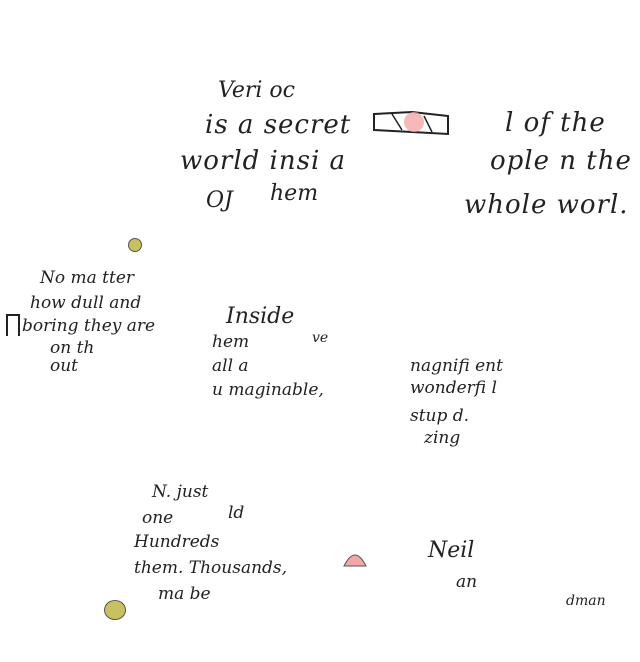 Image resolution: width=640 pixels, height=662 pixels. Describe the element at coordinates (456, 366) in the screenshot. I see `text-line: nagnifi ent` at that location.